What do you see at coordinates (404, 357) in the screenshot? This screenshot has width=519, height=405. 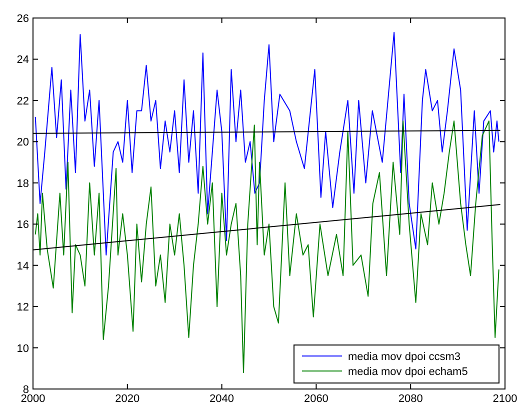 I see `legend-label: media mov dpoi ccsm3` at bounding box center [404, 357].